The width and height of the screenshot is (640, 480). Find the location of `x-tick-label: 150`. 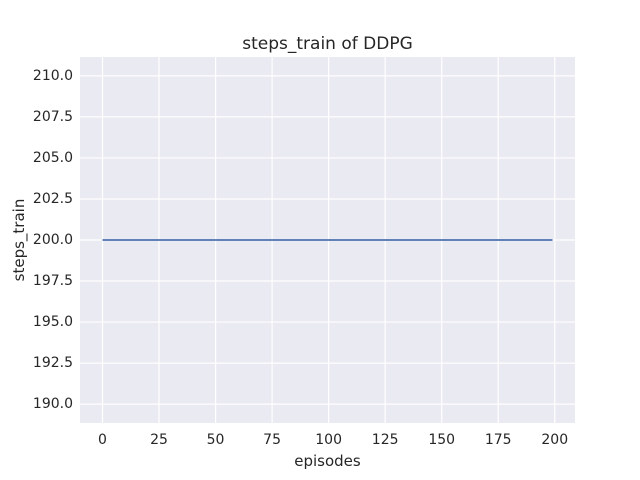

x-tick-label: 150 is located at coordinates (442, 440).